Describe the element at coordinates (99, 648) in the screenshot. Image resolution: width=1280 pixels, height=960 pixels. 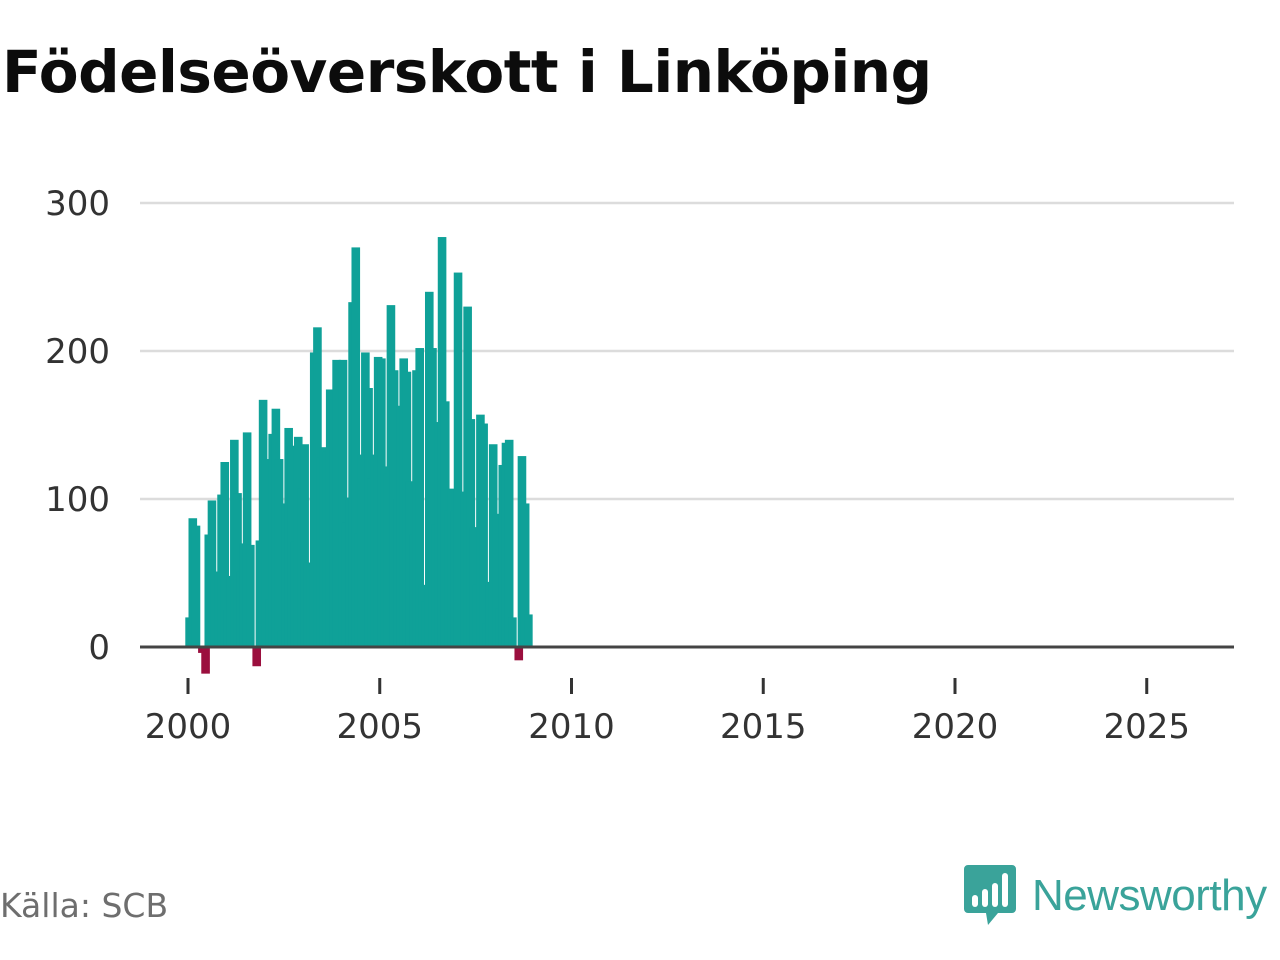
I see `y-tick-label: 0` at that location.